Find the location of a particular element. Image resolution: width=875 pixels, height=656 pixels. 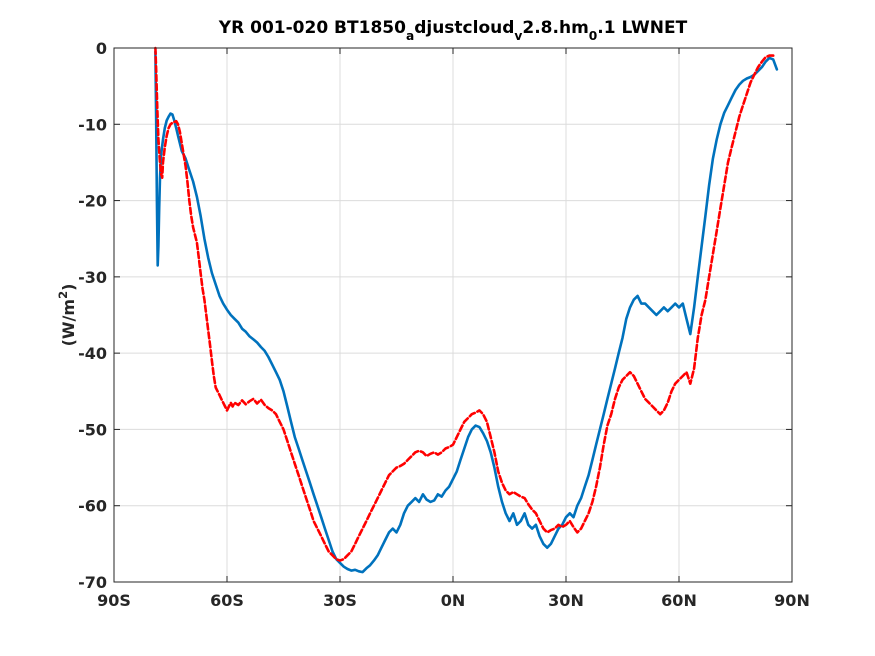

y-tick-label: -50 is located at coordinates (92, 429).